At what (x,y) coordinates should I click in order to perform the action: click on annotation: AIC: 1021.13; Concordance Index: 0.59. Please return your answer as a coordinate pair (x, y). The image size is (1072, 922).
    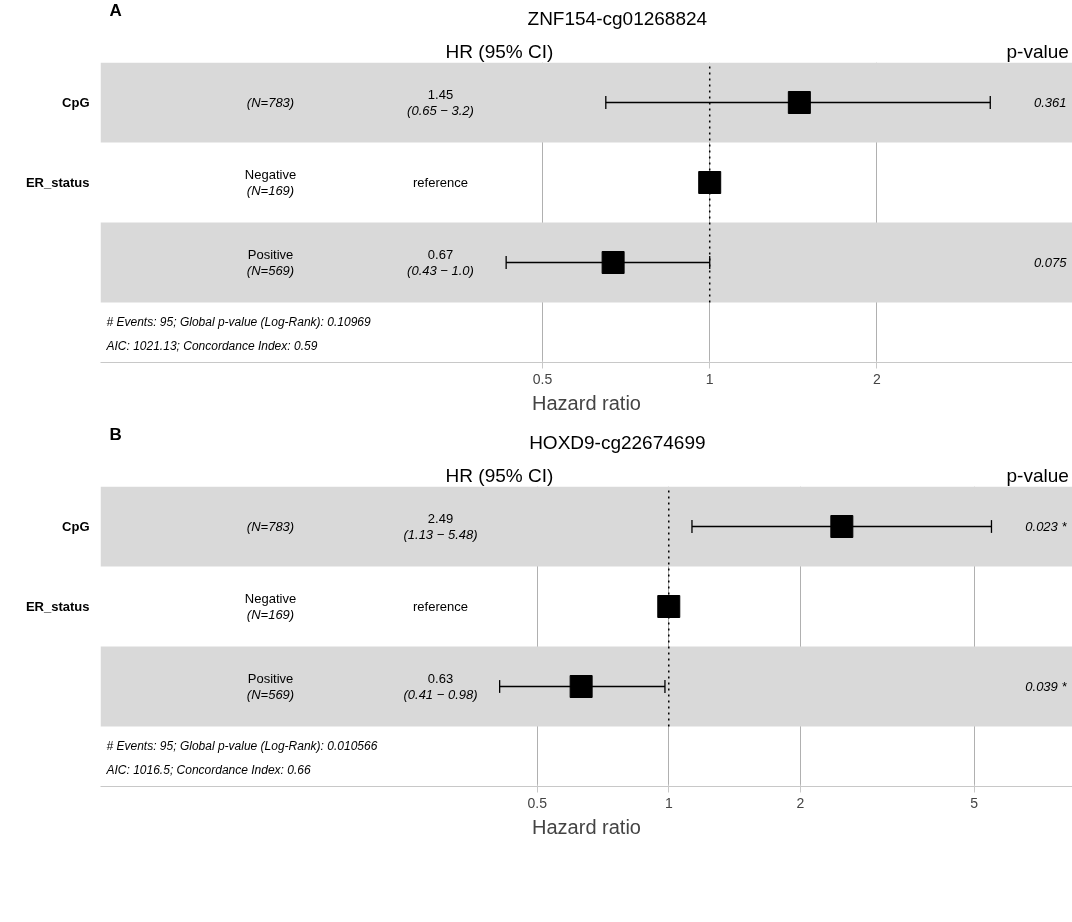
    Looking at the image, I should click on (211, 345).